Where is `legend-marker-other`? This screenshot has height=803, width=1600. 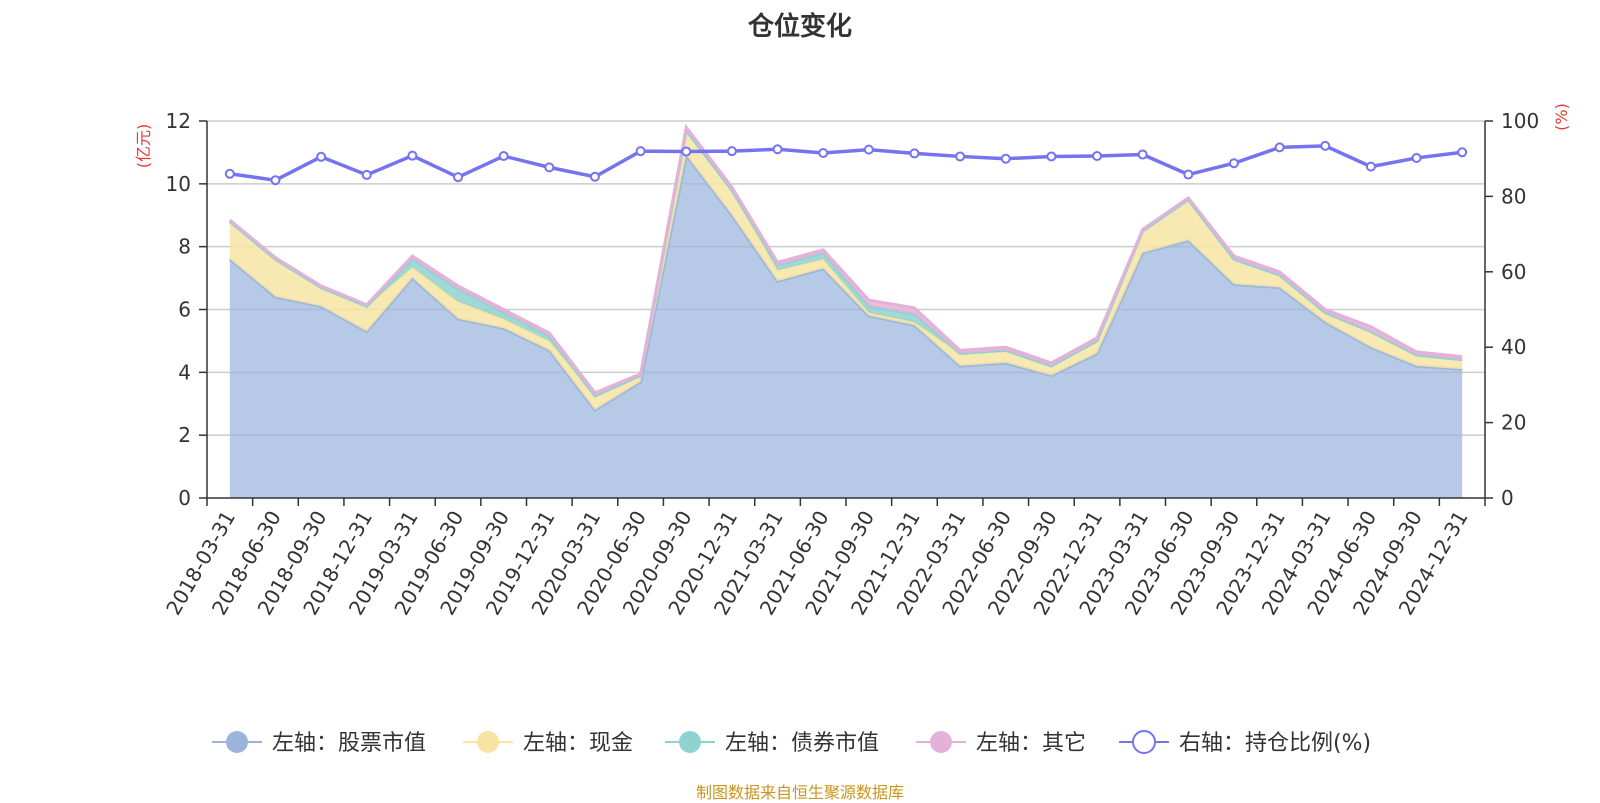 legend-marker-other is located at coordinates (941, 742).